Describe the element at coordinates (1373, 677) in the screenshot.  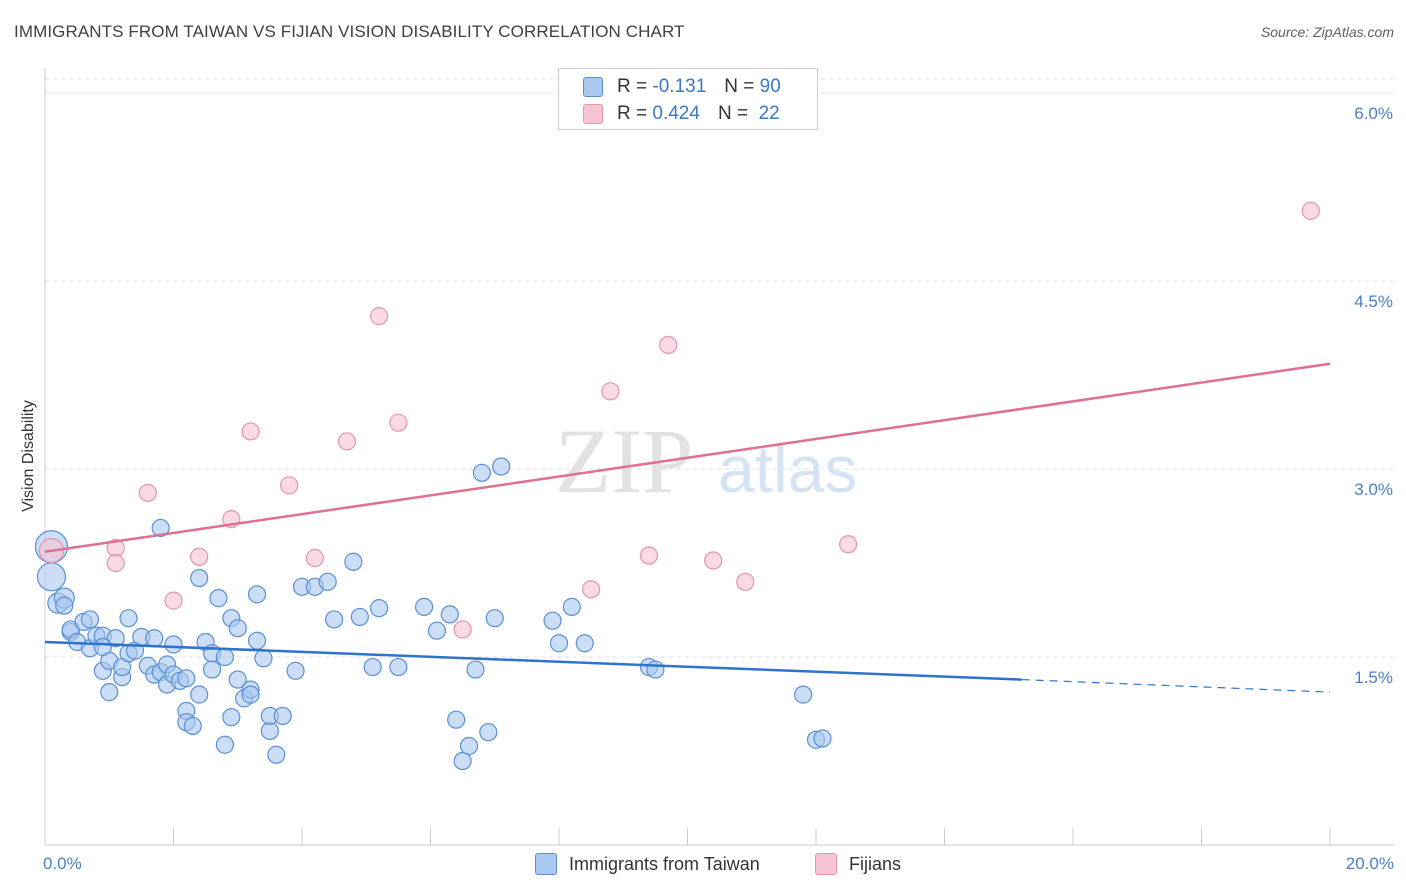
I see `y-tick-label: 1.5%` at that location.